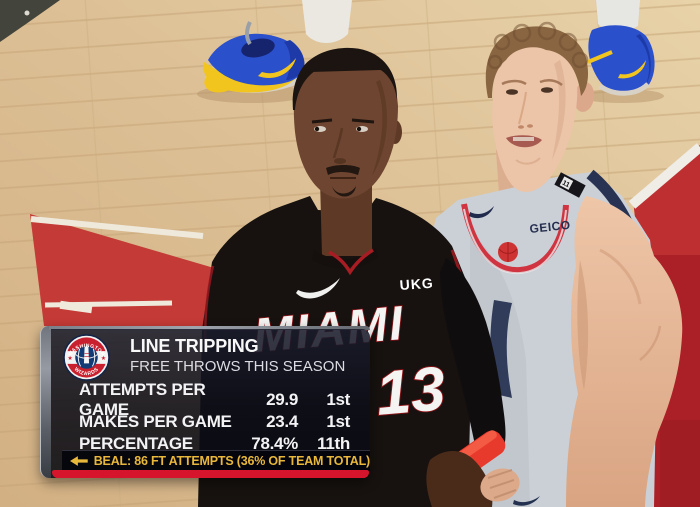 The image size is (700, 507). I want to click on logo-arc-bottom: WIZARDS, so click(86, 371).